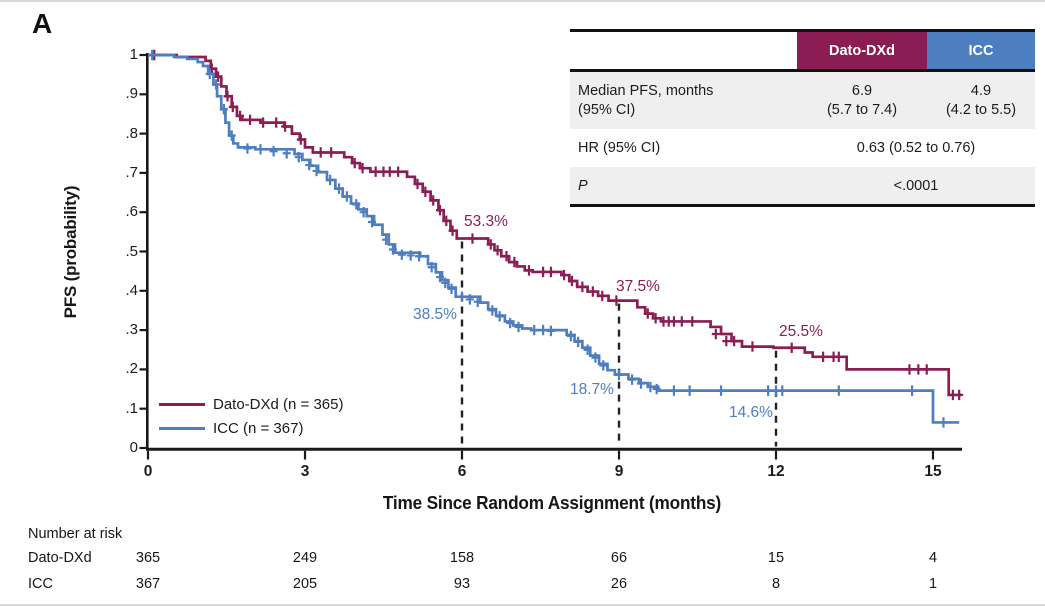 Image resolution: width=1045 pixels, height=608 pixels. Describe the element at coordinates (776, 584) in the screenshot. I see `risk-value: 8` at that location.